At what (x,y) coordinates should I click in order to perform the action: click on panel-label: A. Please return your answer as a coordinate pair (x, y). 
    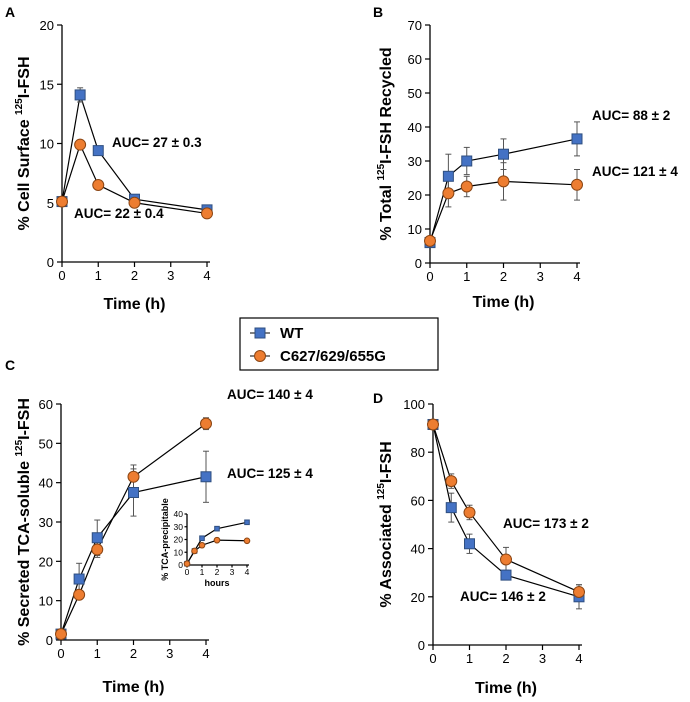
    Looking at the image, I should click on (10, 12).